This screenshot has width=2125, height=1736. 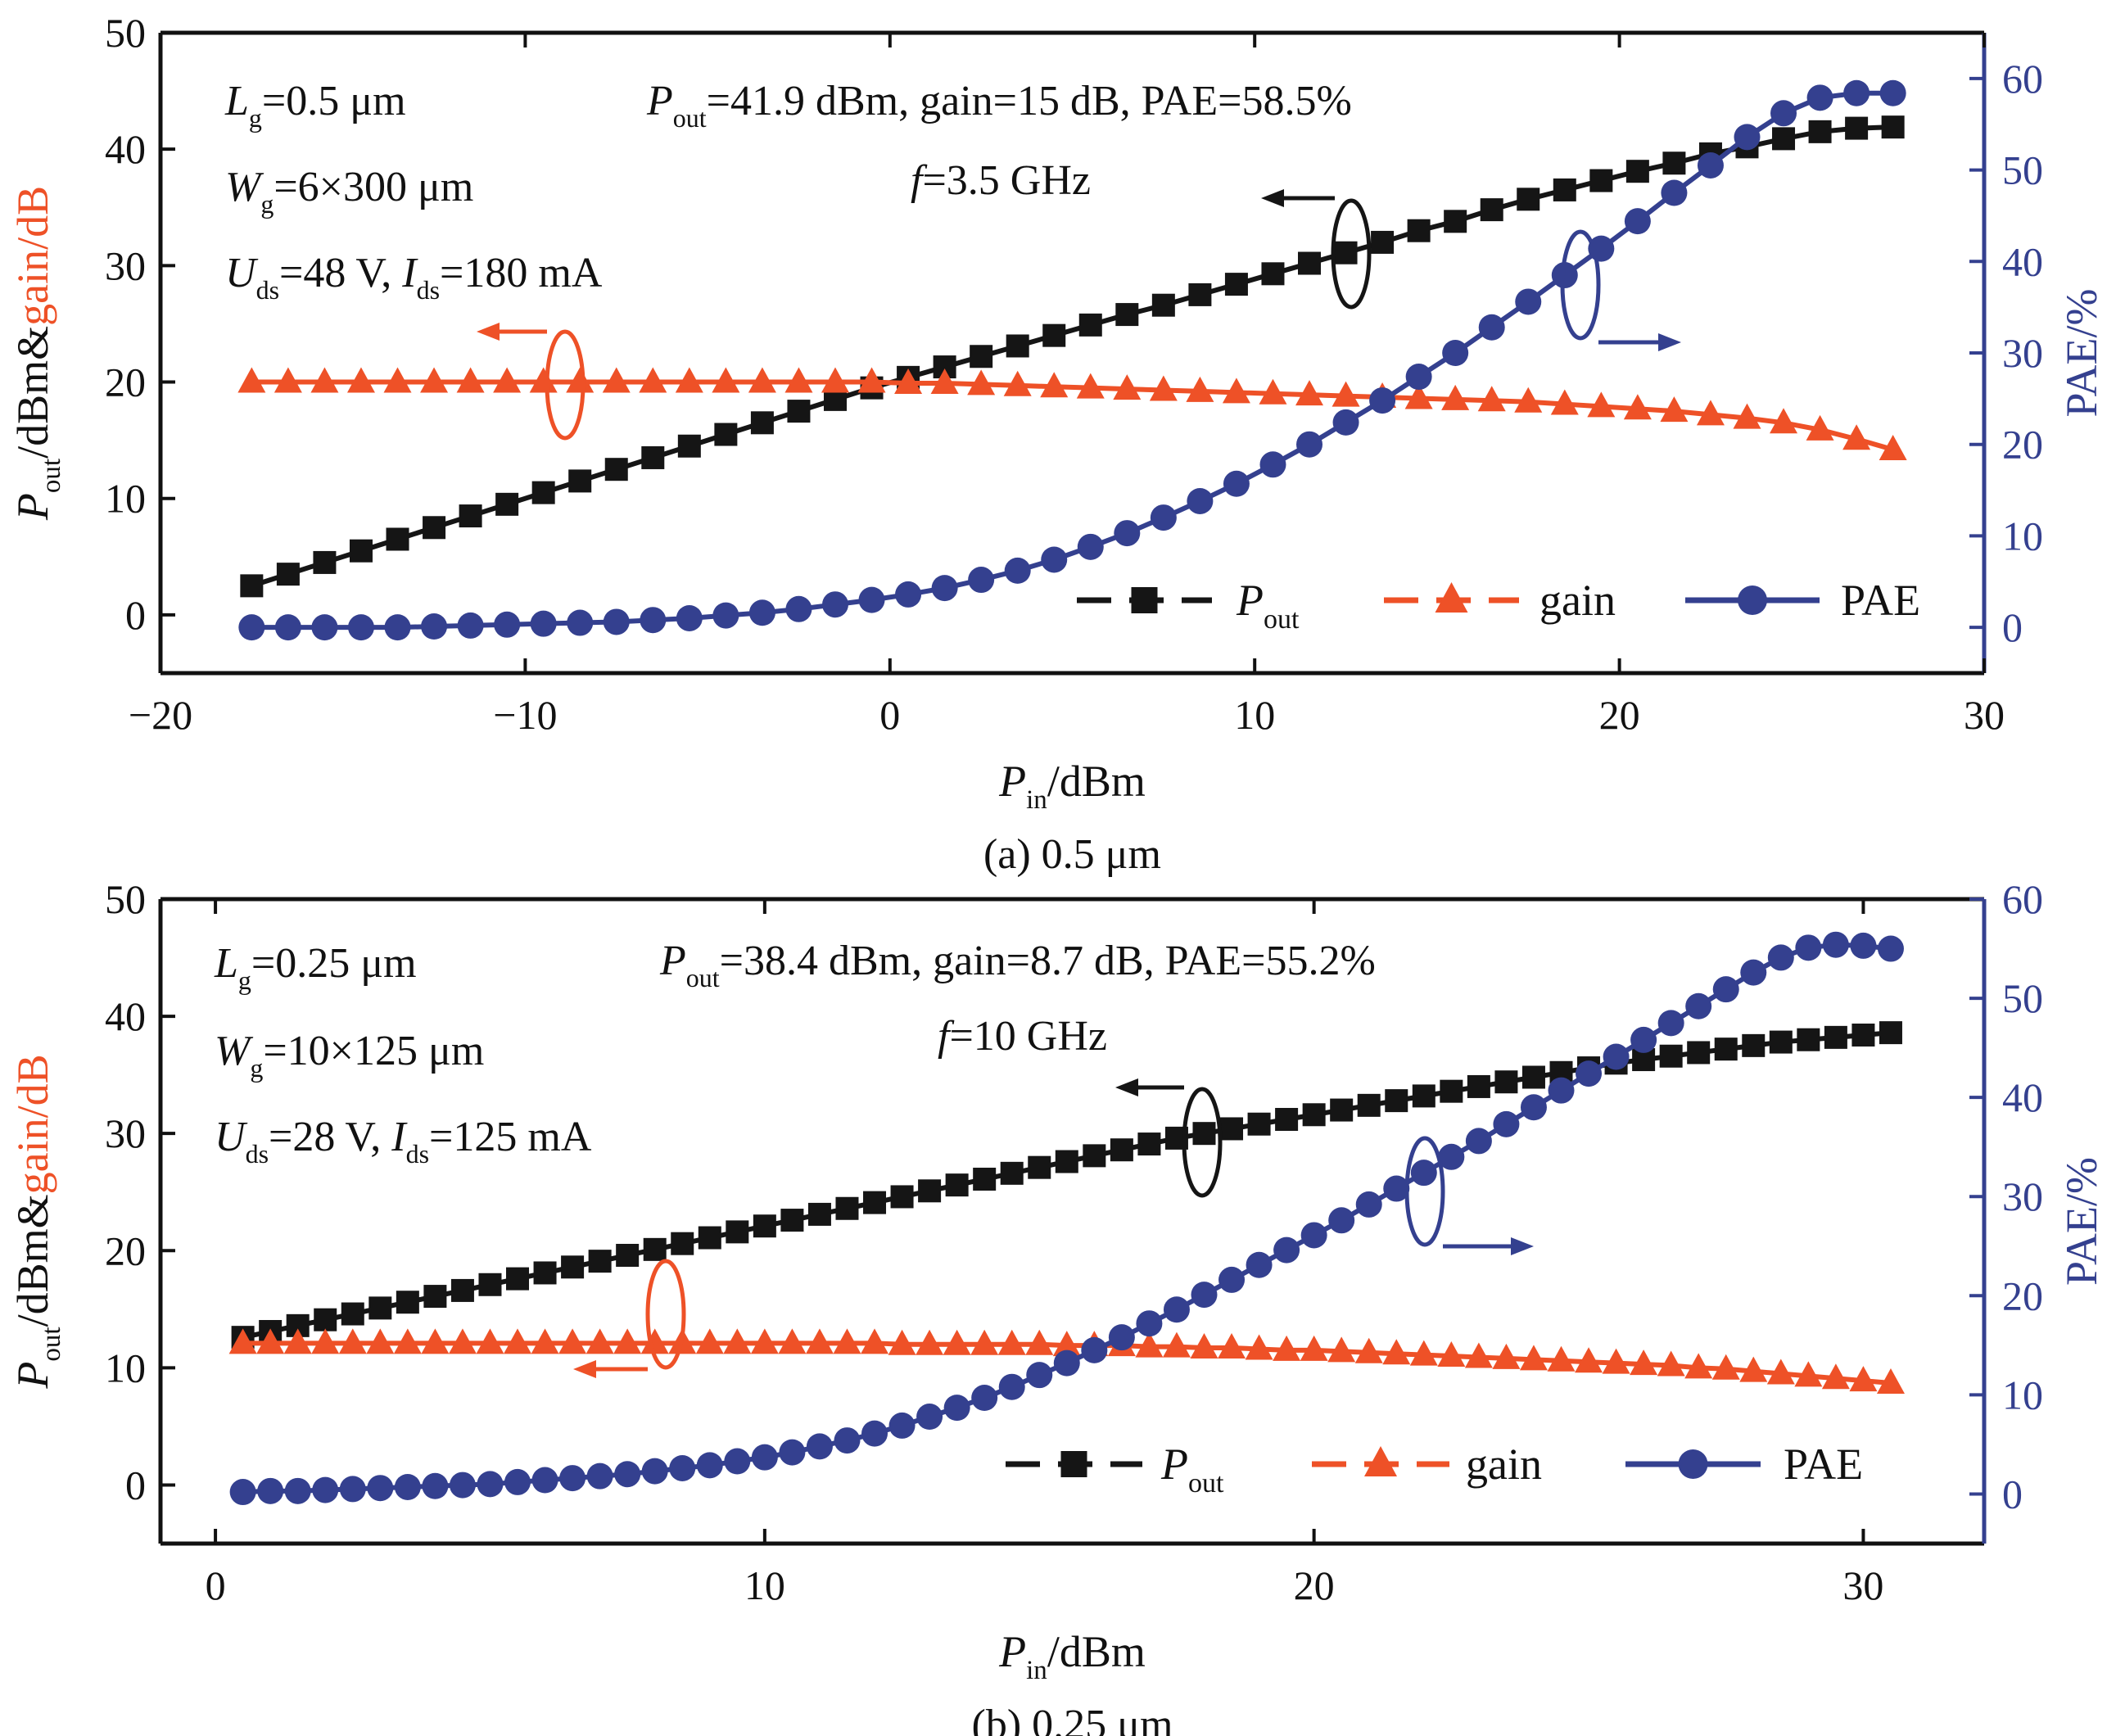 I want to click on y-tick-label-left: 30, so click(x=125, y=265).